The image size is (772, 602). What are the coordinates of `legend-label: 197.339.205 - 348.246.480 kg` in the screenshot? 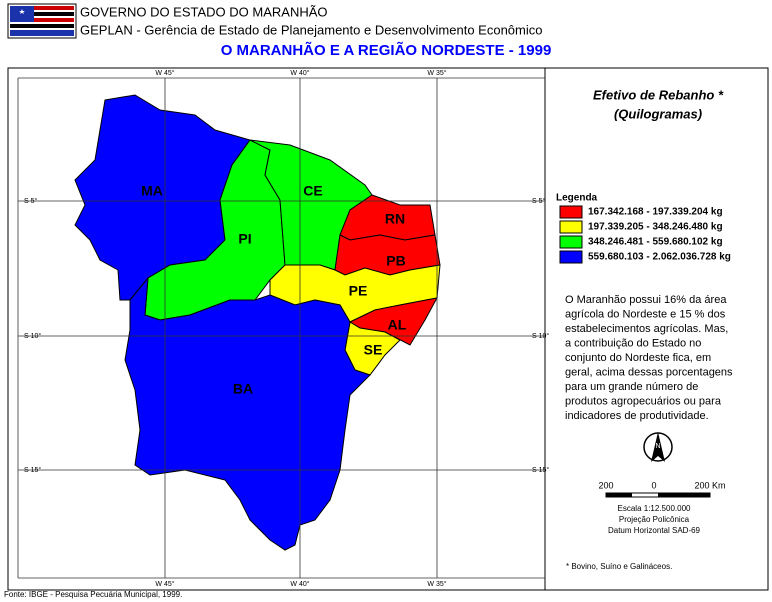 It's located at (655, 227).